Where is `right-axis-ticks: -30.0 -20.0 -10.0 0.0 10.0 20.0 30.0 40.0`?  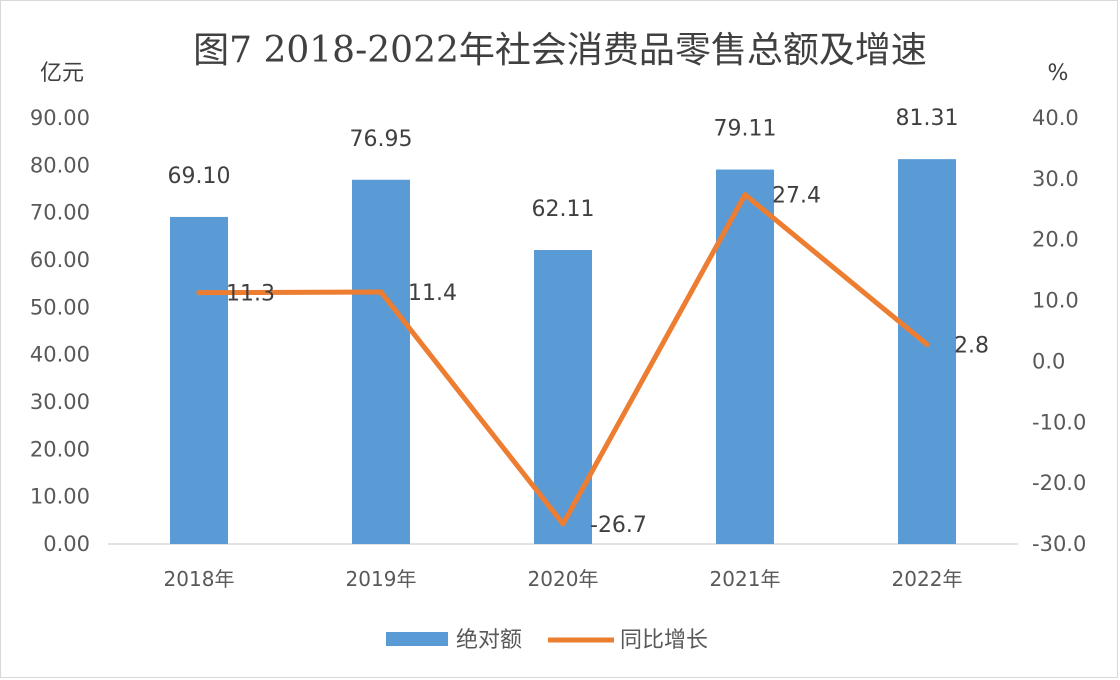
right-axis-ticks: -30.0 -20.0 -10.0 0.0 10.0 20.0 30.0 40.0 is located at coordinates (1059, 331).